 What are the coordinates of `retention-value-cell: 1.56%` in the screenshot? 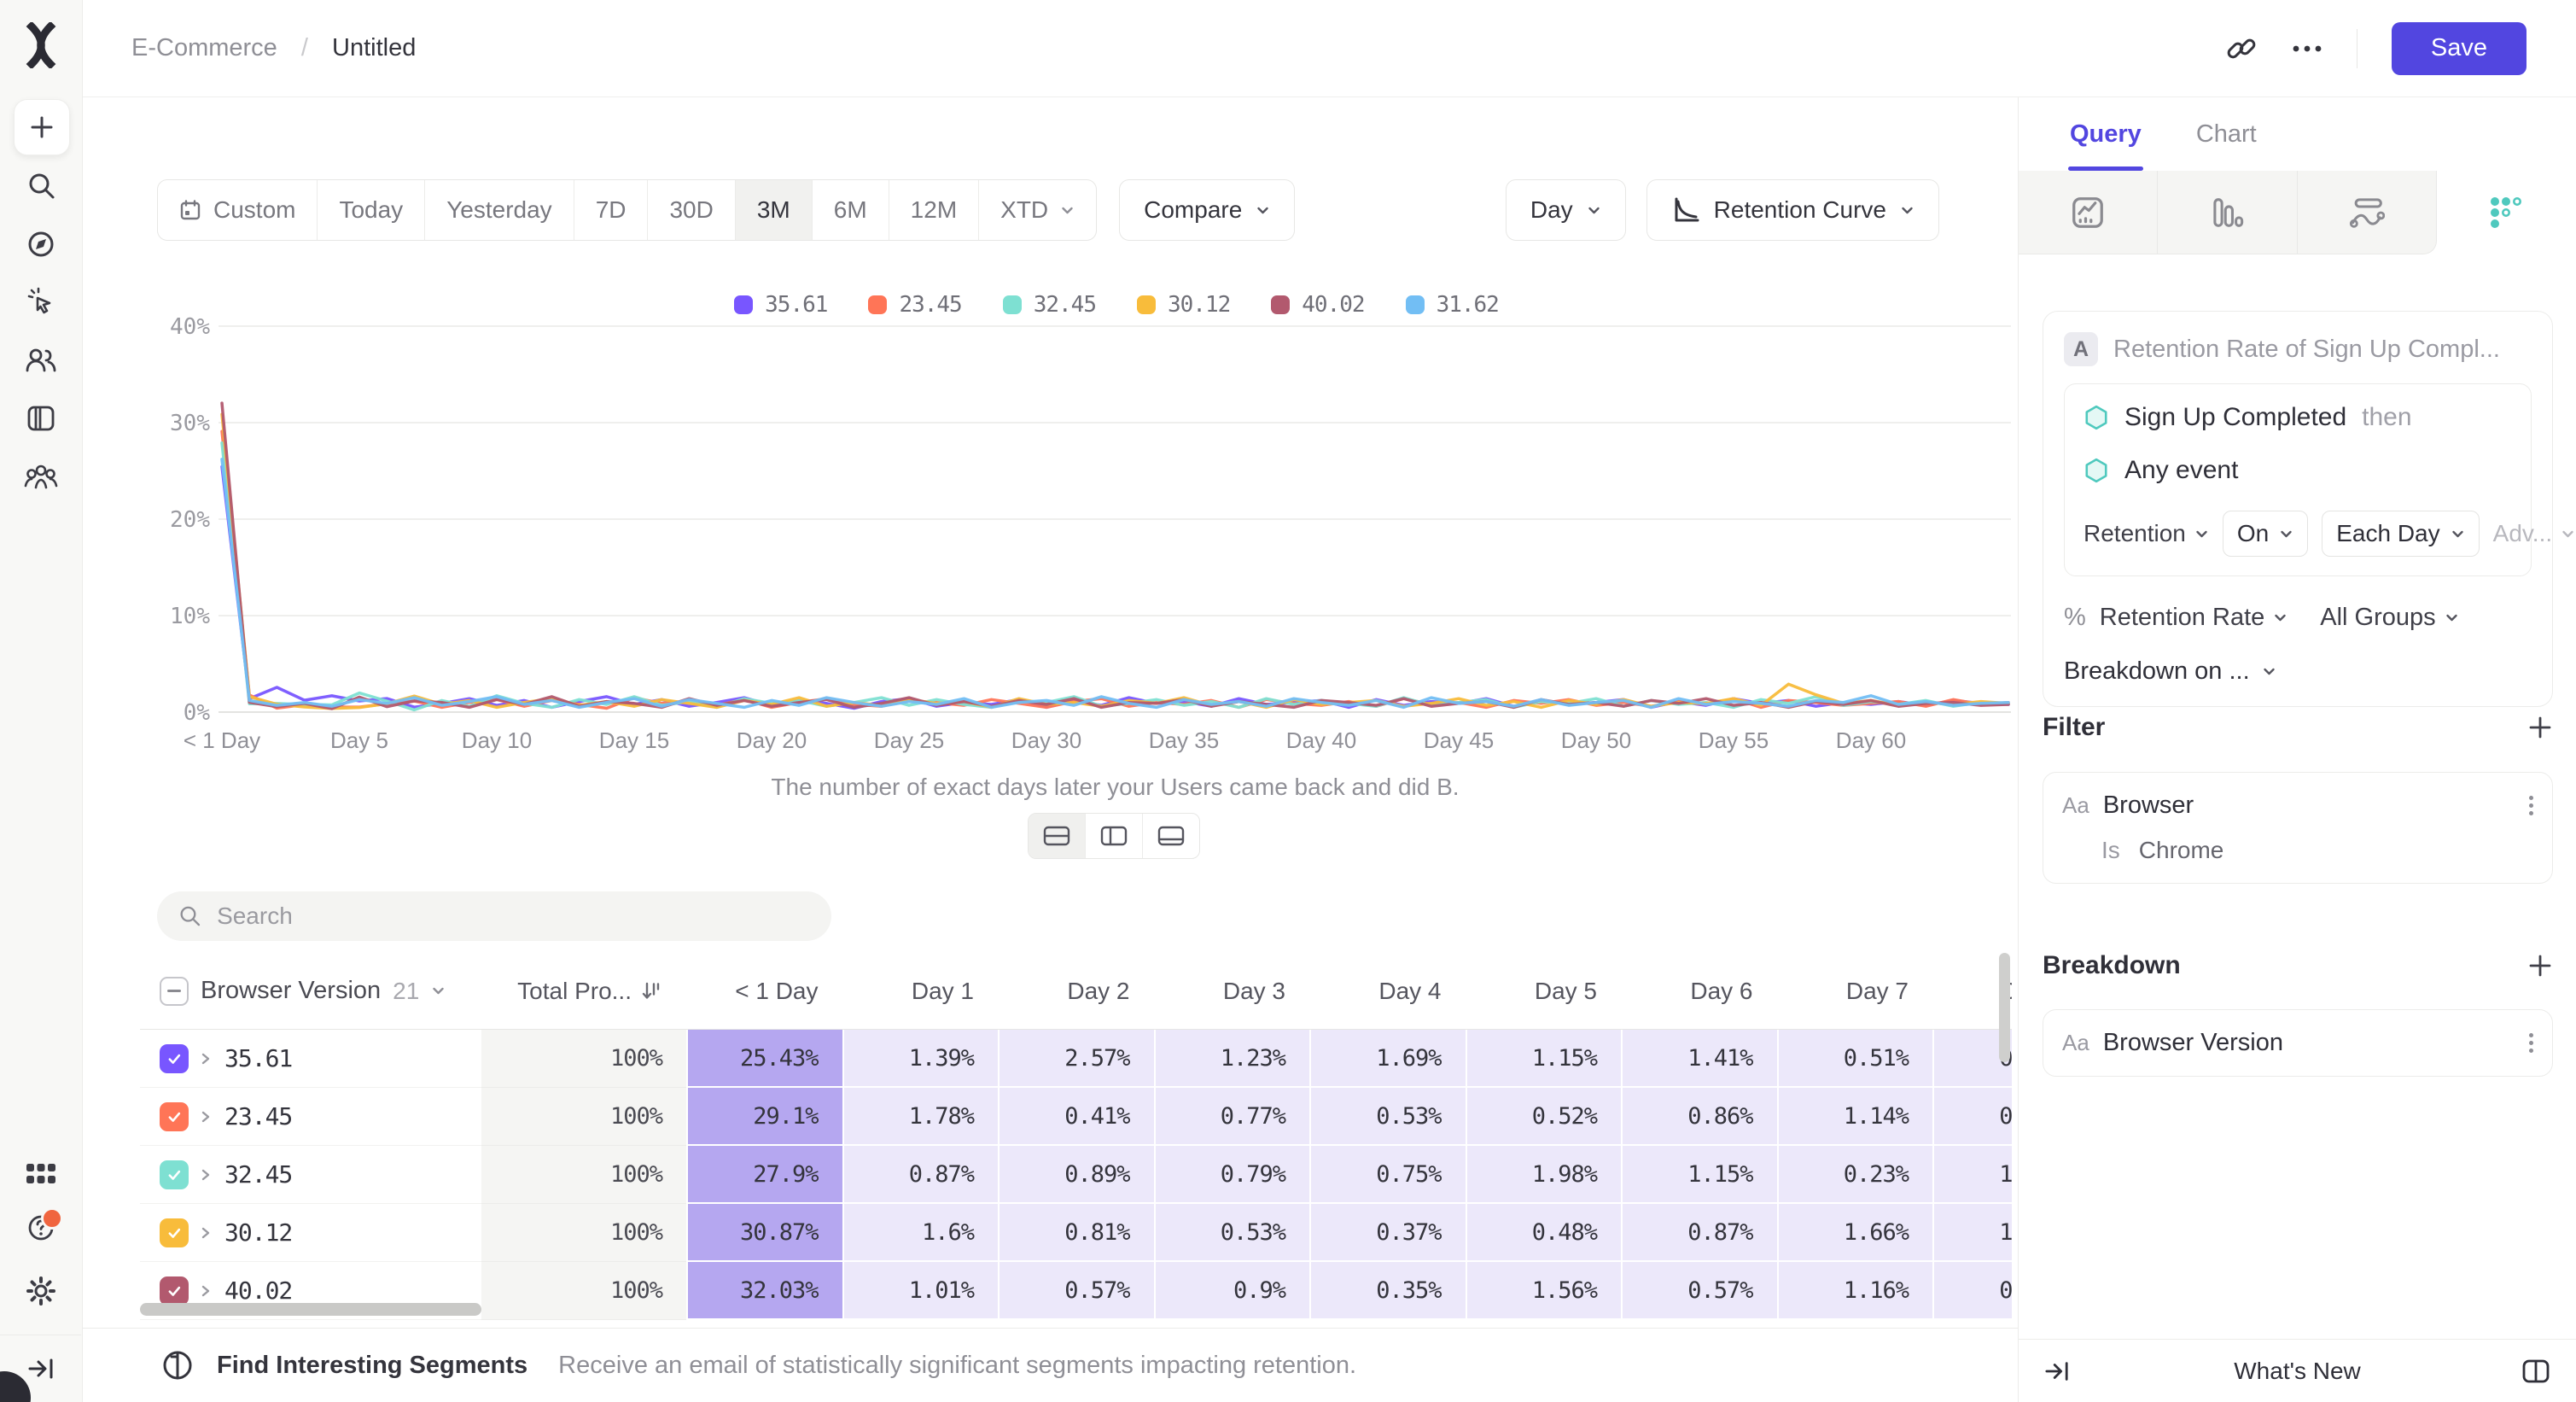 It's located at (1543, 1291).